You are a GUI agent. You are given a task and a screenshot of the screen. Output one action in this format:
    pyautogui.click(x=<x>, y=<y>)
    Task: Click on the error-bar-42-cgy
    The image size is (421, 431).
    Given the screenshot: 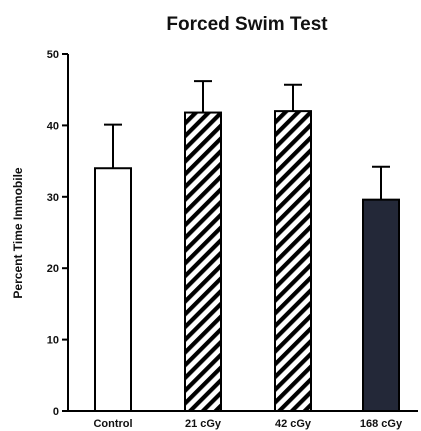 What is the action you would take?
    pyautogui.click(x=293, y=97)
    